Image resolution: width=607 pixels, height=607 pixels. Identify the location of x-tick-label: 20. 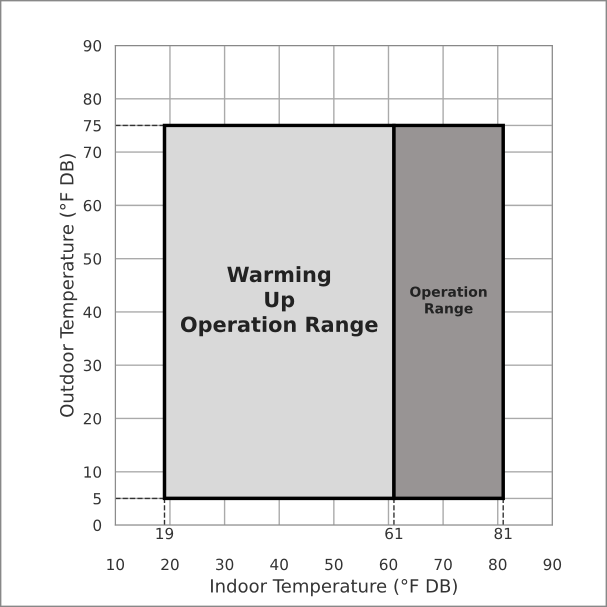
(170, 564).